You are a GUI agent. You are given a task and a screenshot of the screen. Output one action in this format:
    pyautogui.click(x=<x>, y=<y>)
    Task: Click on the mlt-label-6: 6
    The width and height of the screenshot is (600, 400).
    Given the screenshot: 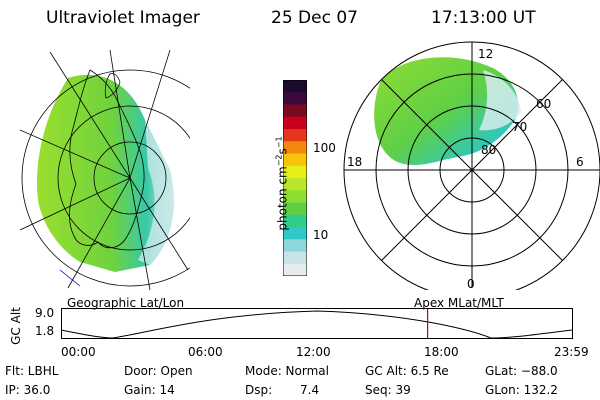 What is the action you would take?
    pyautogui.click(x=580, y=162)
    